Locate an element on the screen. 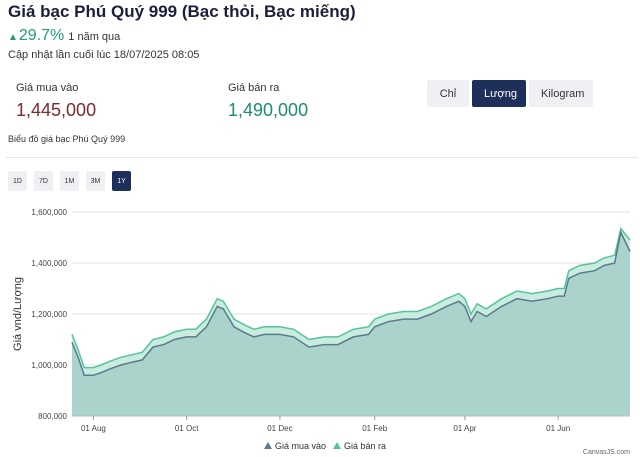  range-selector: 1D 7D 1M 3M 1Y is located at coordinates (69, 181).